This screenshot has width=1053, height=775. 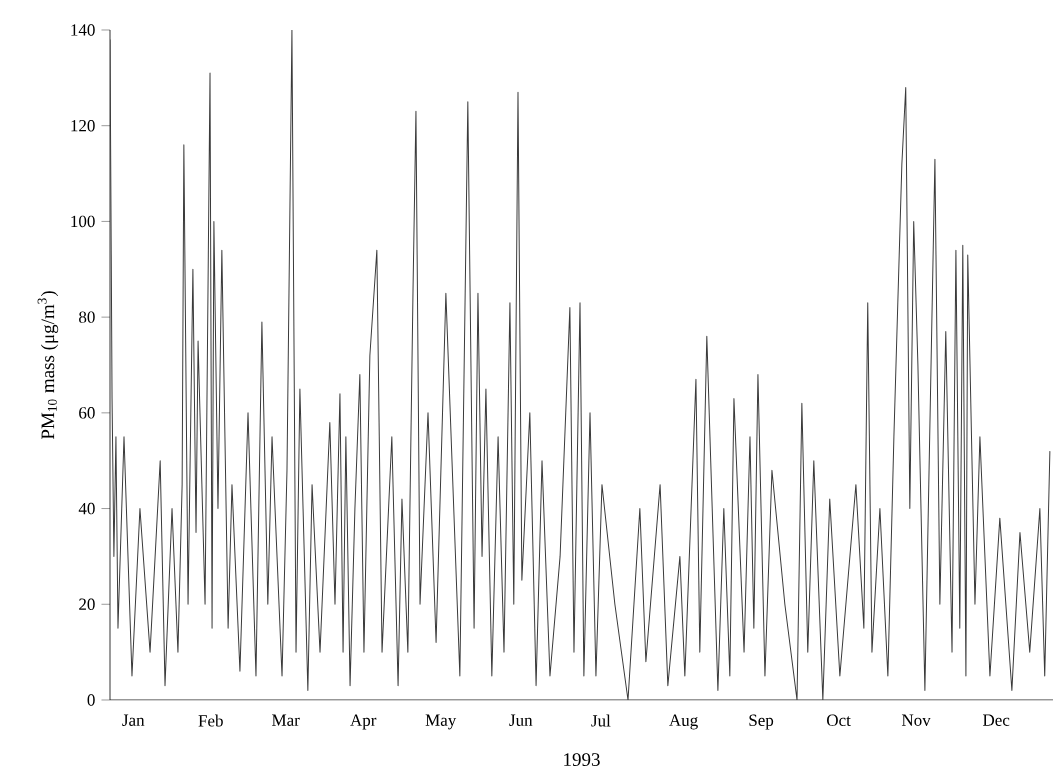 I want to click on x-tick-label: Sep, so click(x=761, y=722).